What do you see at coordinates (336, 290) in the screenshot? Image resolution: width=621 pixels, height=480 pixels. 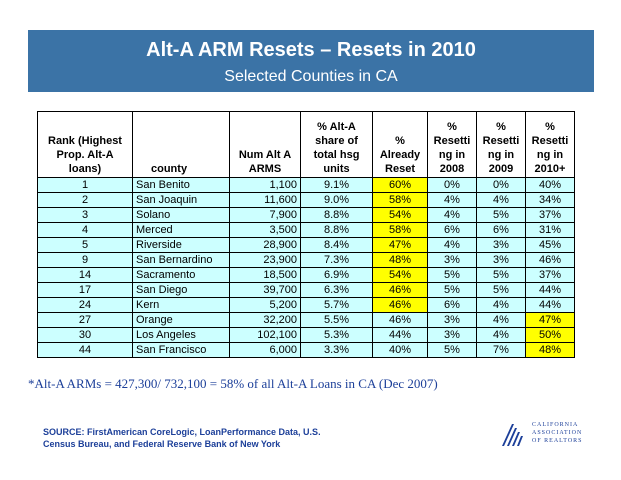 I see `share-cell: 6.3%` at bounding box center [336, 290].